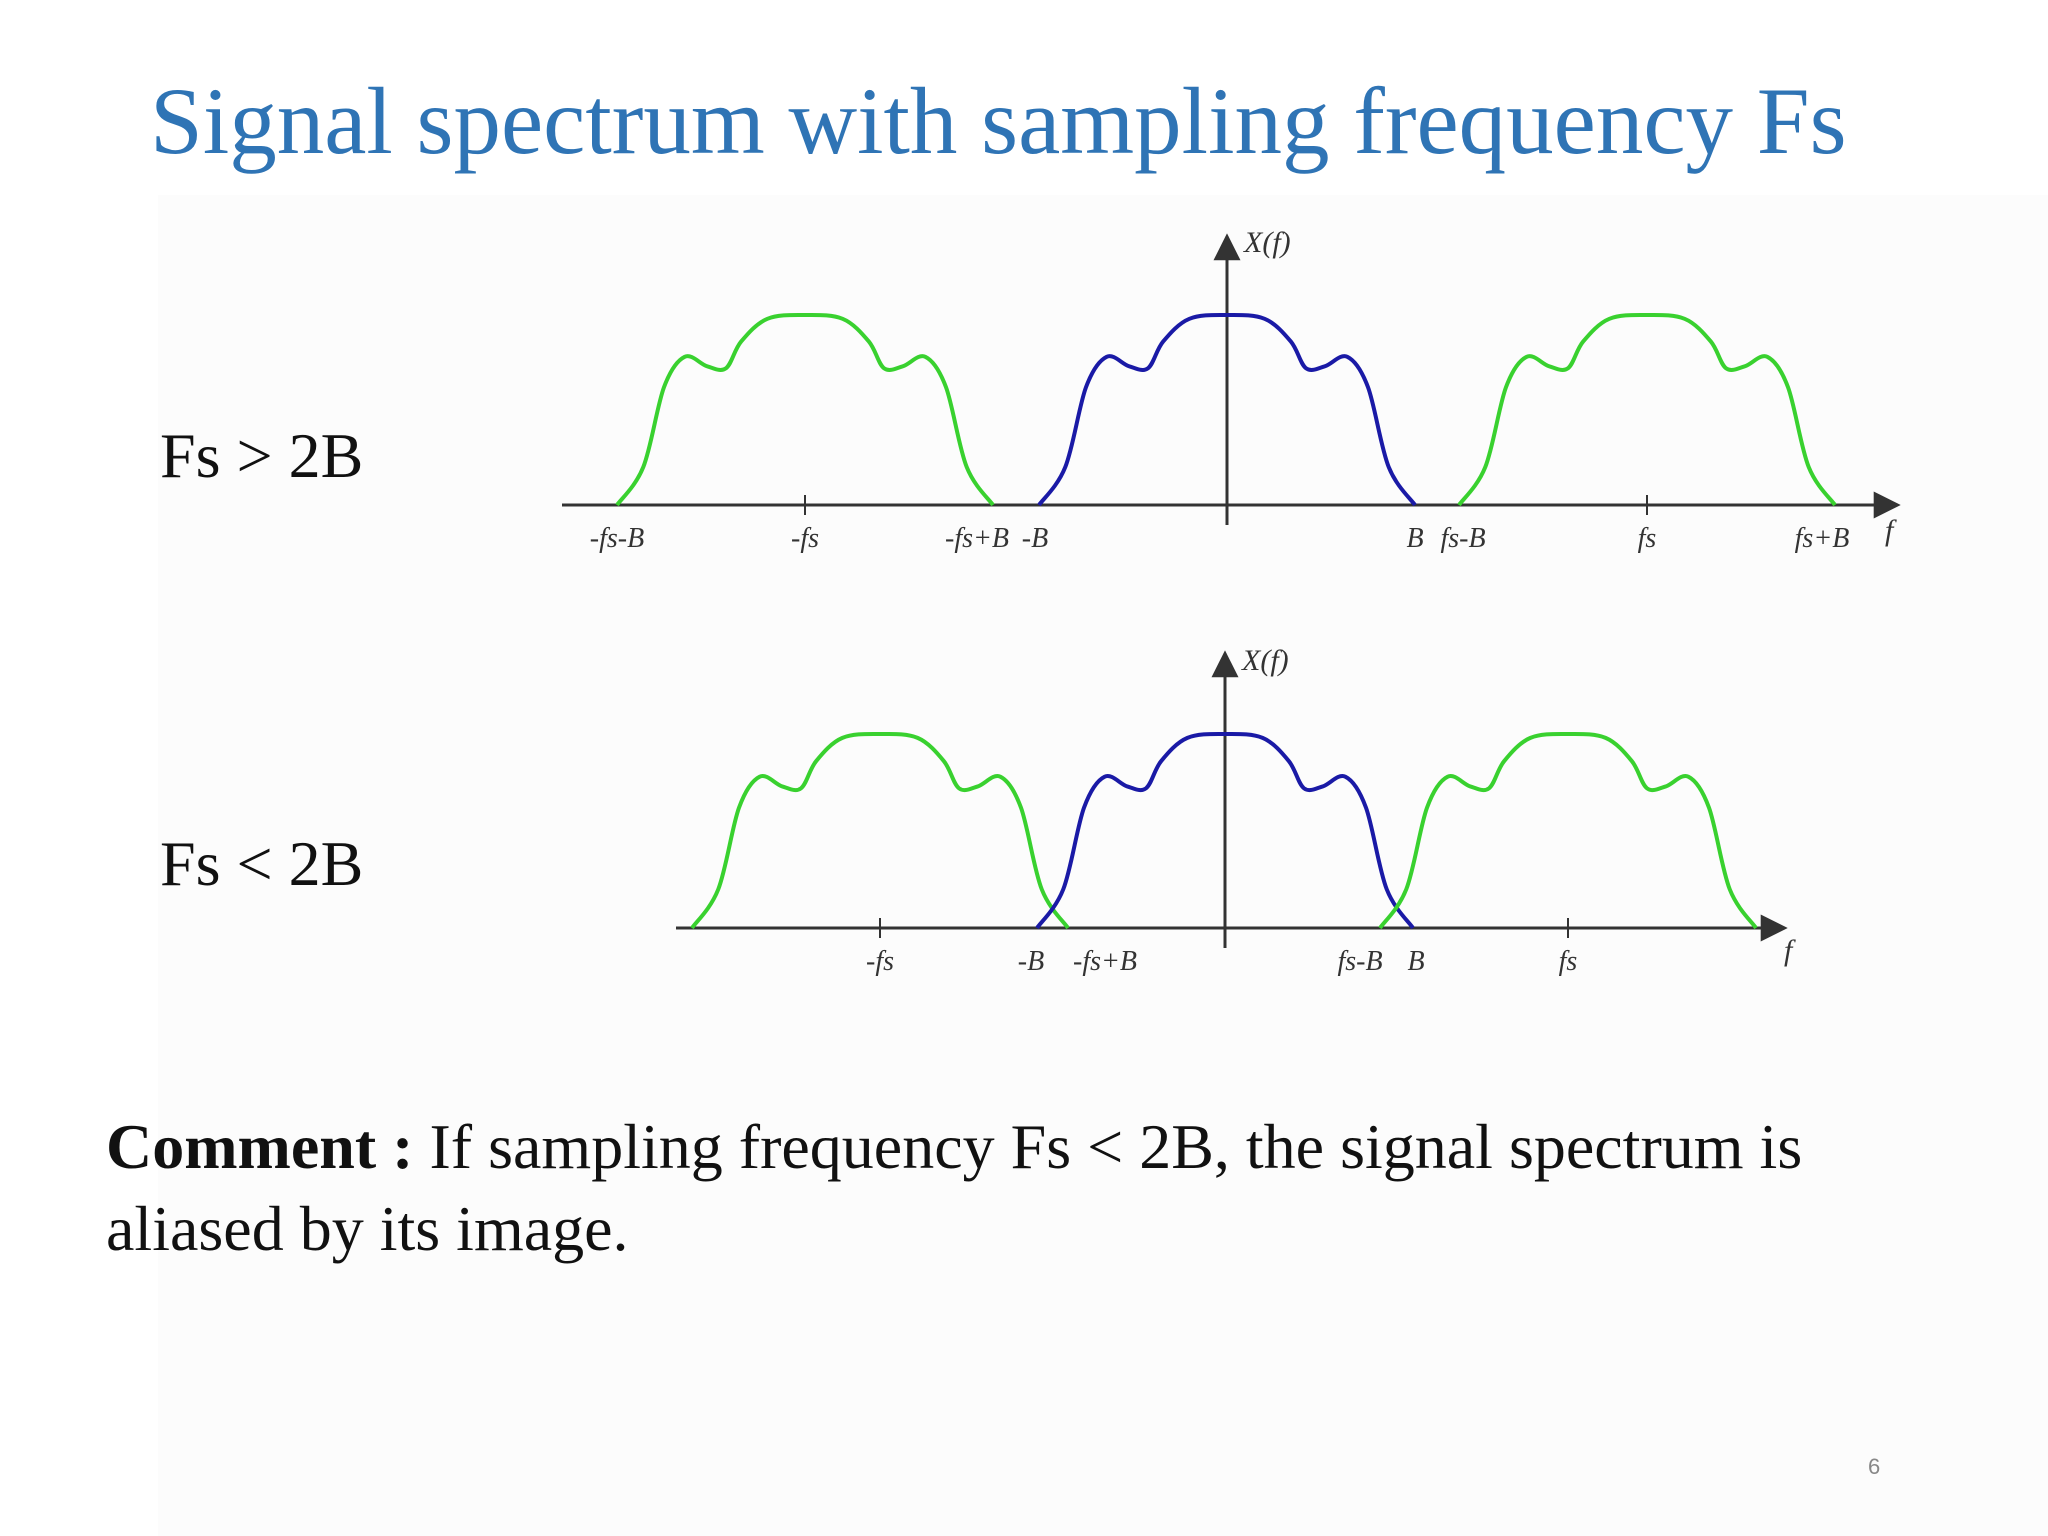 This screenshot has height=1536, width=2048. What do you see at coordinates (617, 538) in the screenshot?
I see `tick-label: -fs-B` at bounding box center [617, 538].